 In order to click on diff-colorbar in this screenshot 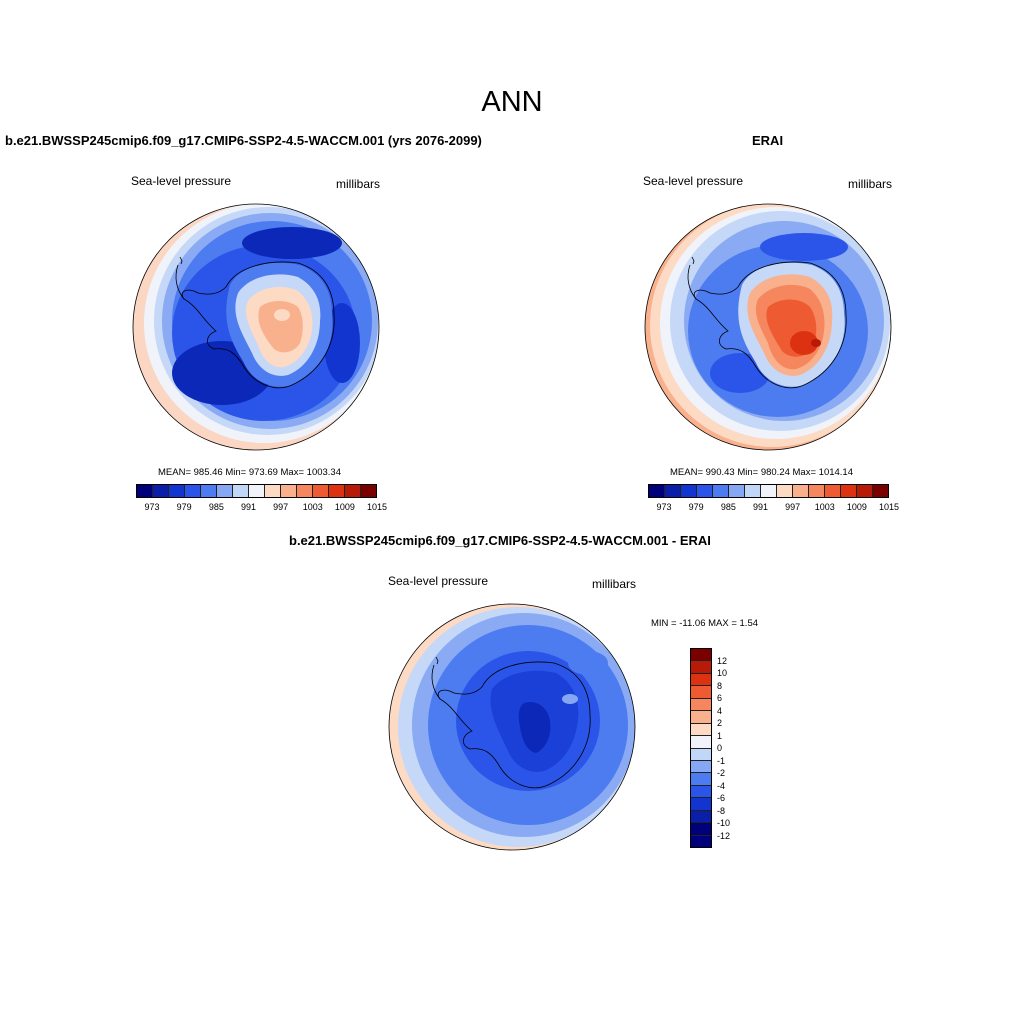, I will do `click(701, 748)`.